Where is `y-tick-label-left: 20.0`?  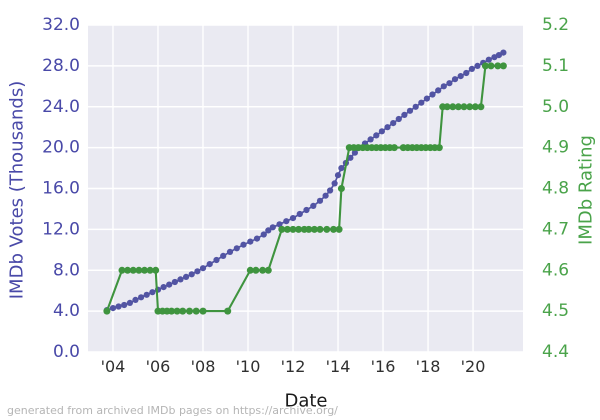 y-tick-label-left: 20.0 is located at coordinates (61, 148).